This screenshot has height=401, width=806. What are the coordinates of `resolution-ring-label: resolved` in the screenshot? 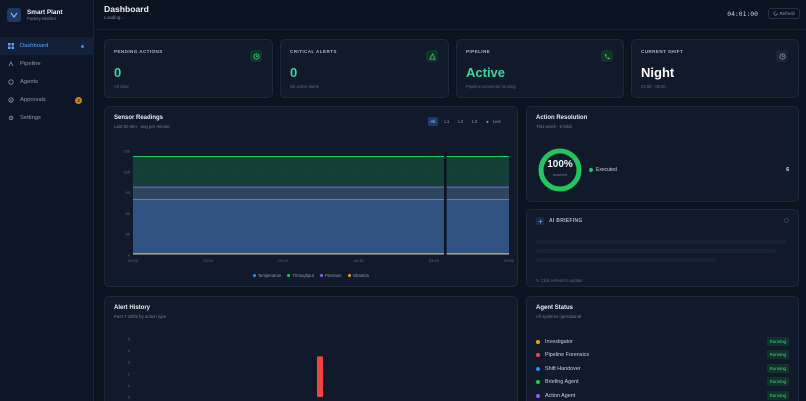 It's located at (560, 175).